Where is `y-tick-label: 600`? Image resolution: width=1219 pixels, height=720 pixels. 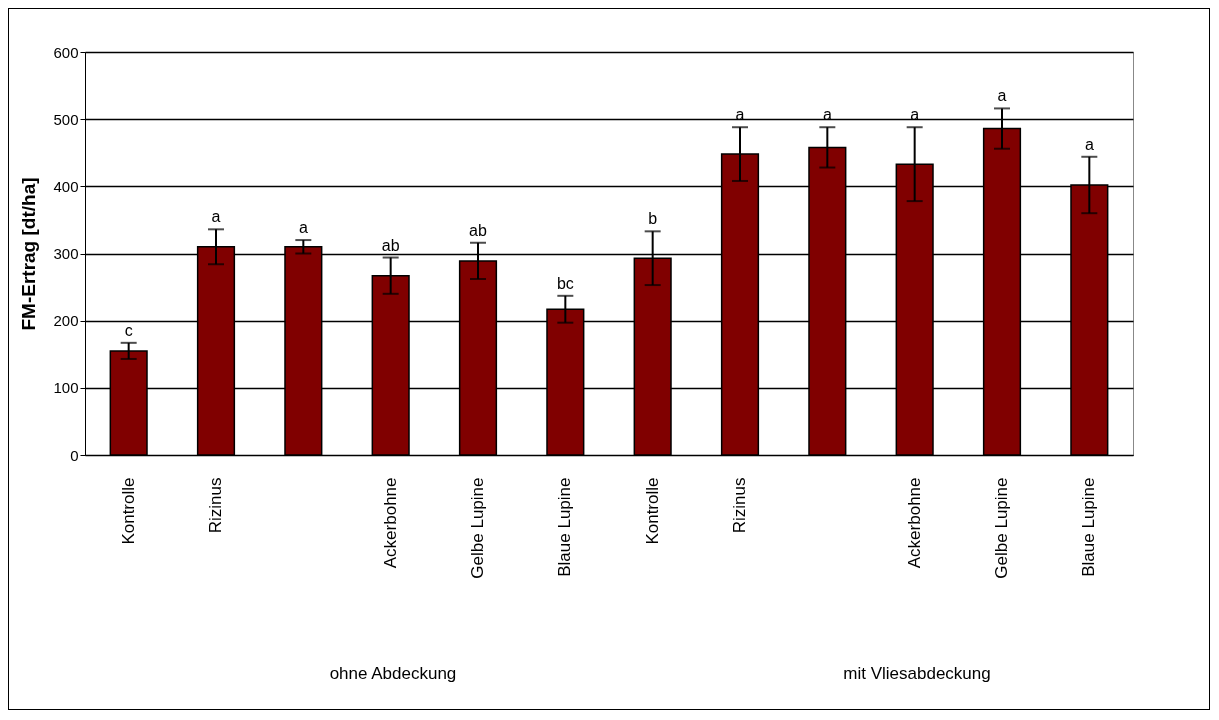 y-tick-label: 600 is located at coordinates (66, 52).